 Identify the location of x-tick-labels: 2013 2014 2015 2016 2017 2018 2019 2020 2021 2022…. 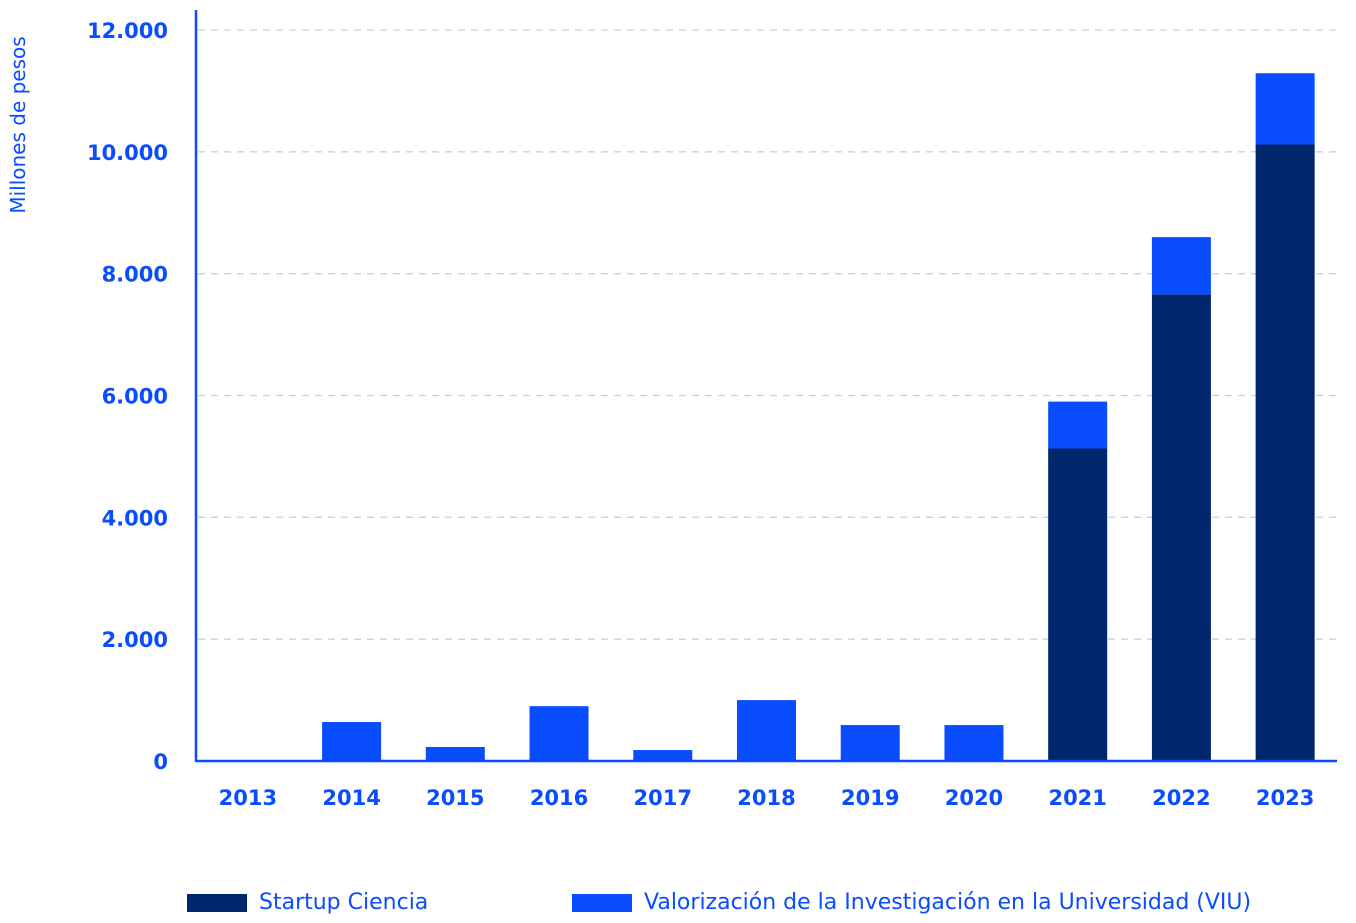
(767, 798).